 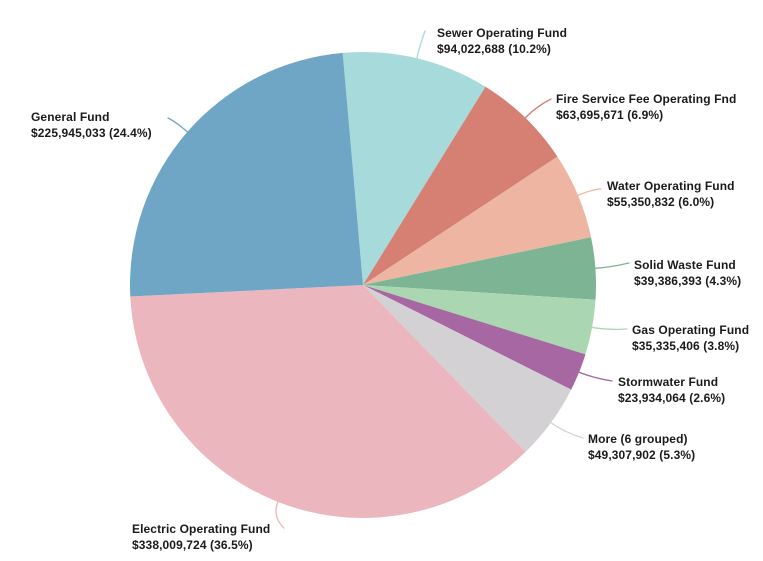 I want to click on pie-slice-solid-waste-fund, so click(x=479, y=268).